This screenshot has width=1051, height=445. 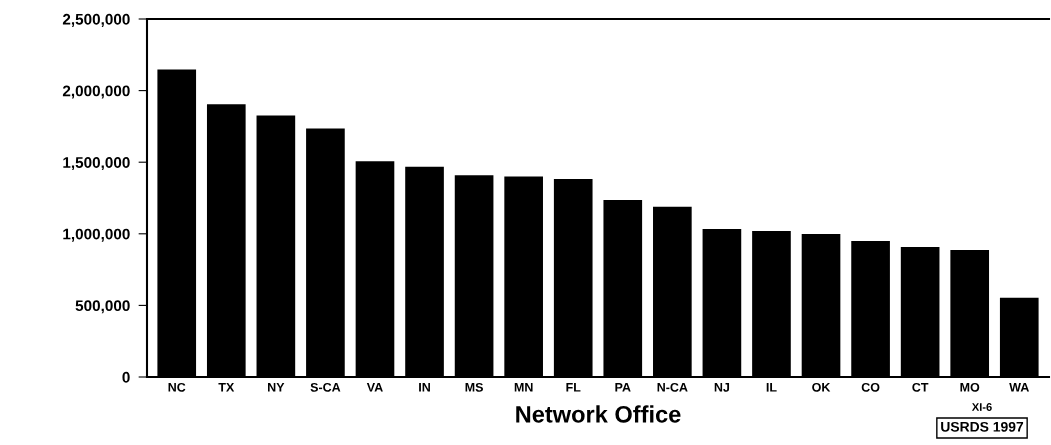 I want to click on x-tick-label: OK, so click(x=821, y=387).